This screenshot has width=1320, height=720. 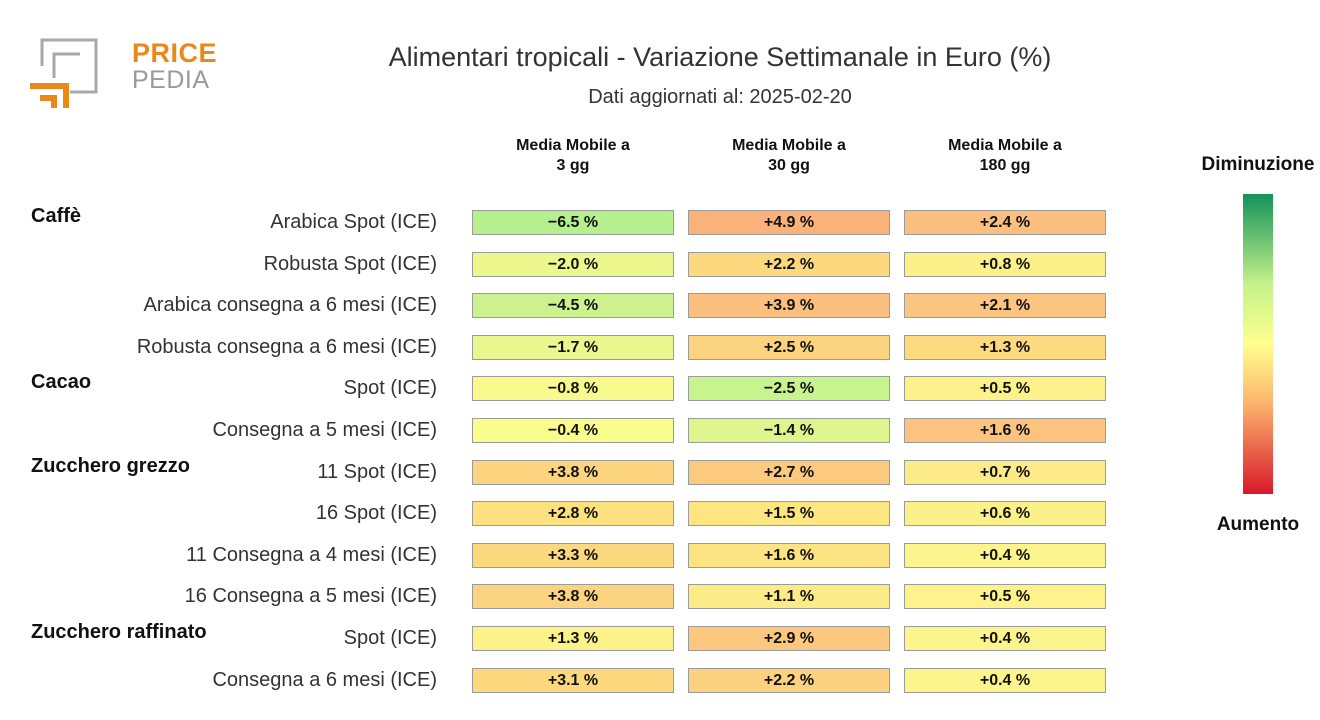 What do you see at coordinates (1258, 344) in the screenshot?
I see `legend-color-scale` at bounding box center [1258, 344].